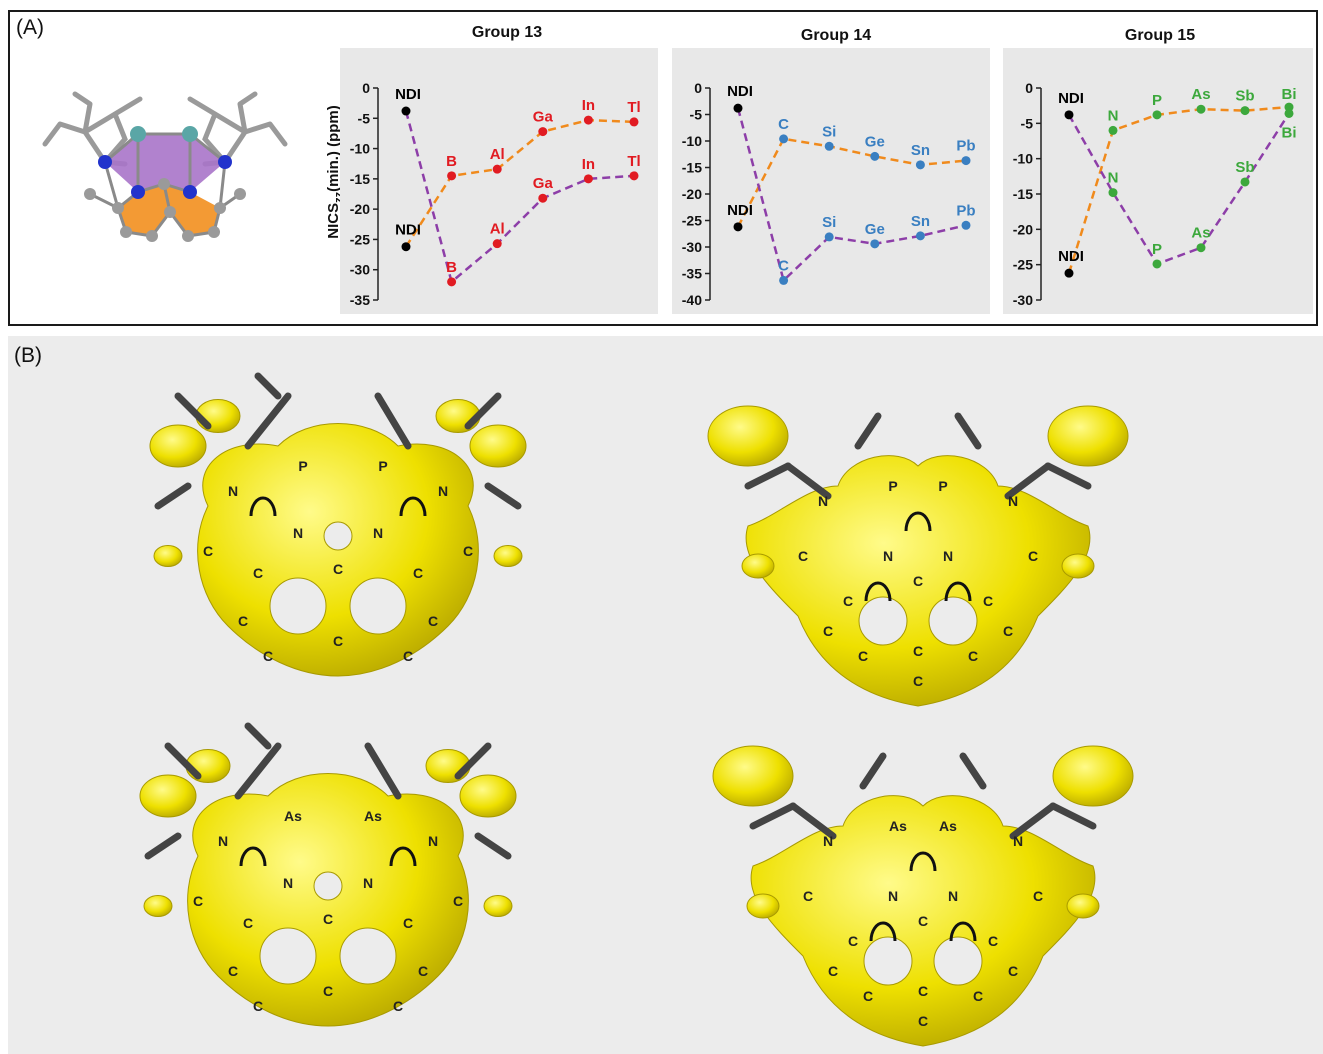 This screenshot has height=1054, width=1323. Describe the element at coordinates (507, 32) in the screenshot. I see `chart-title-group13: Group 13` at that location.